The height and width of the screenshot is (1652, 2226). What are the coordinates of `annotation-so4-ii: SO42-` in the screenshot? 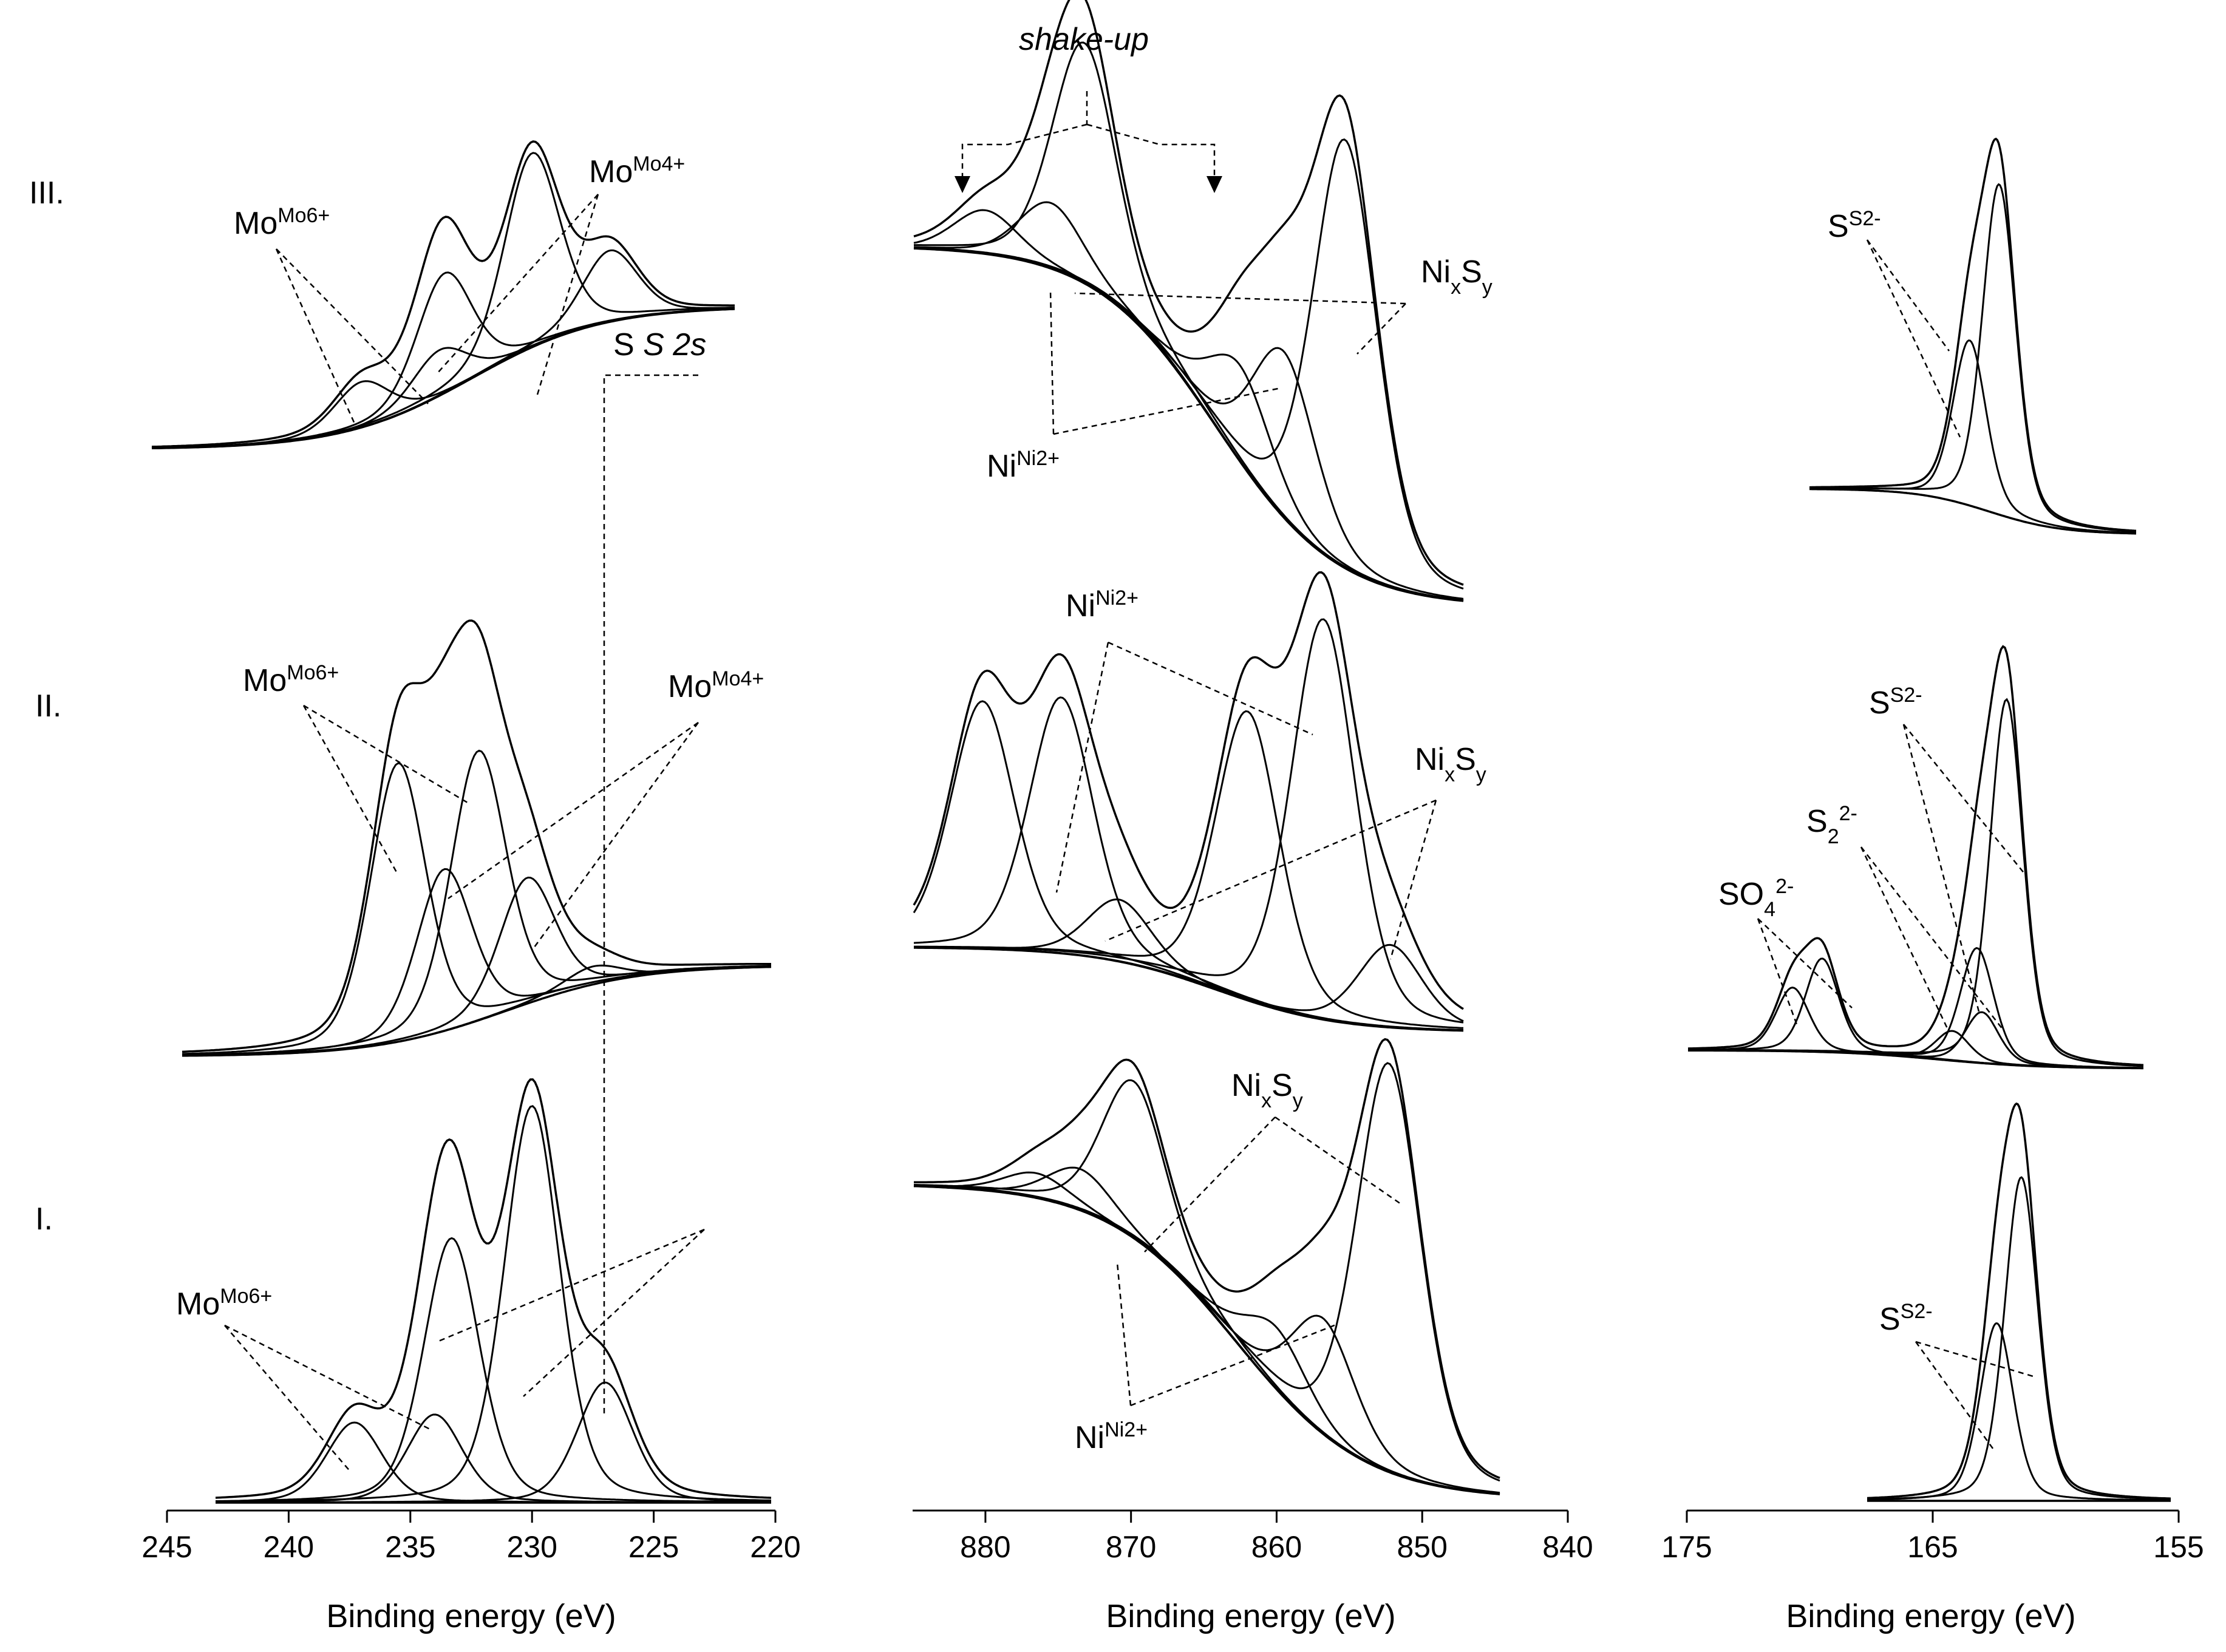 It's located at (1785, 951).